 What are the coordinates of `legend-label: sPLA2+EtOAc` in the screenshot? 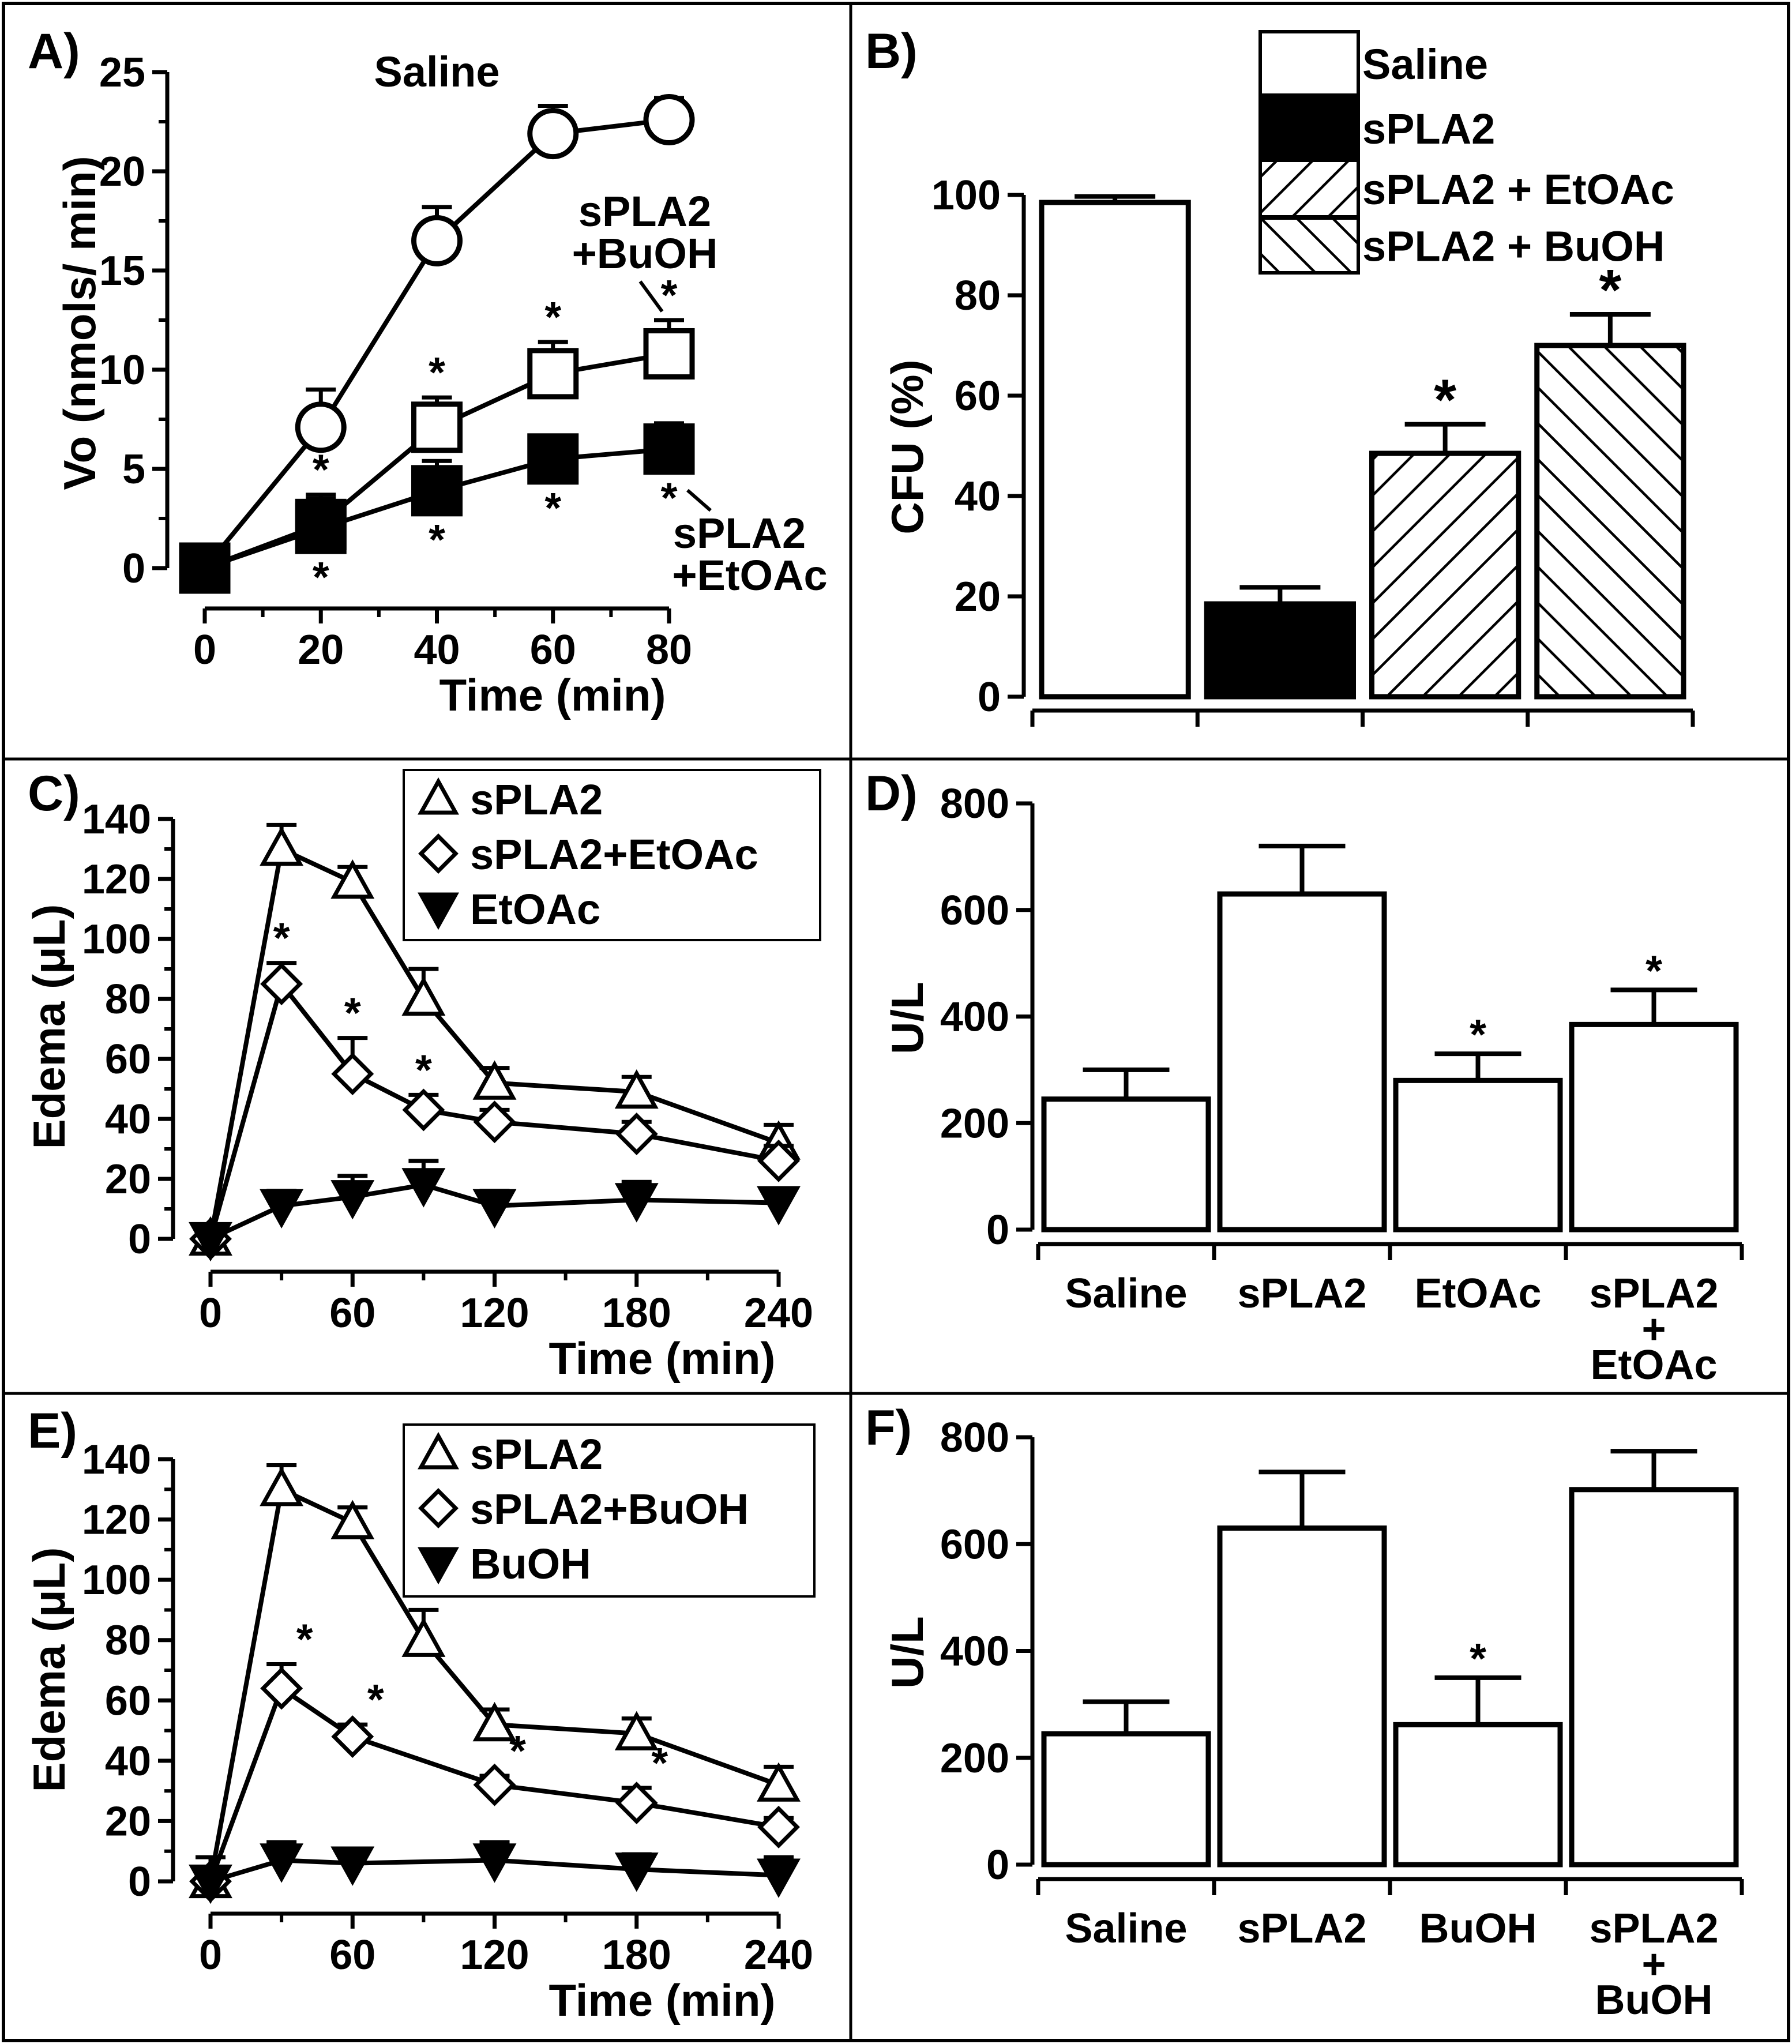 It's located at (614, 854).